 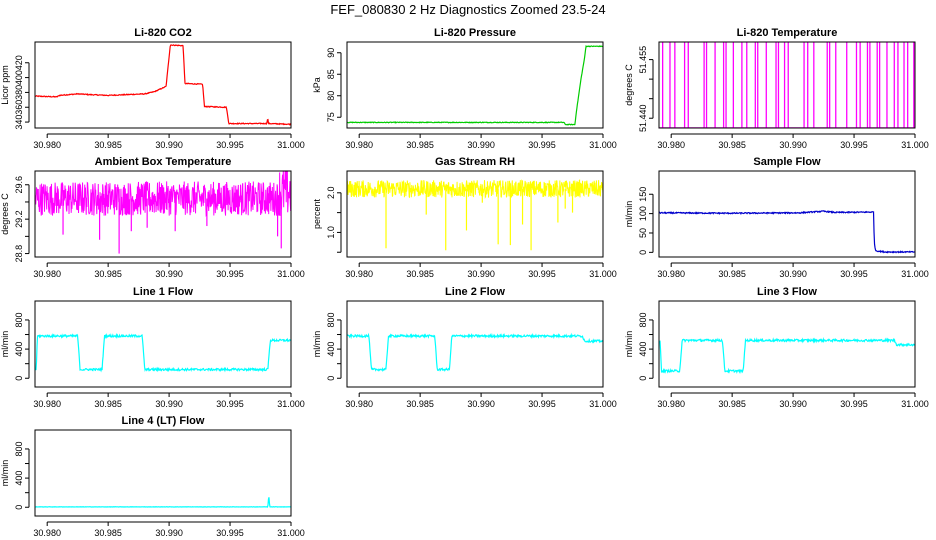 I want to click on y-tick-label: 2.0, so click(x=331, y=193).